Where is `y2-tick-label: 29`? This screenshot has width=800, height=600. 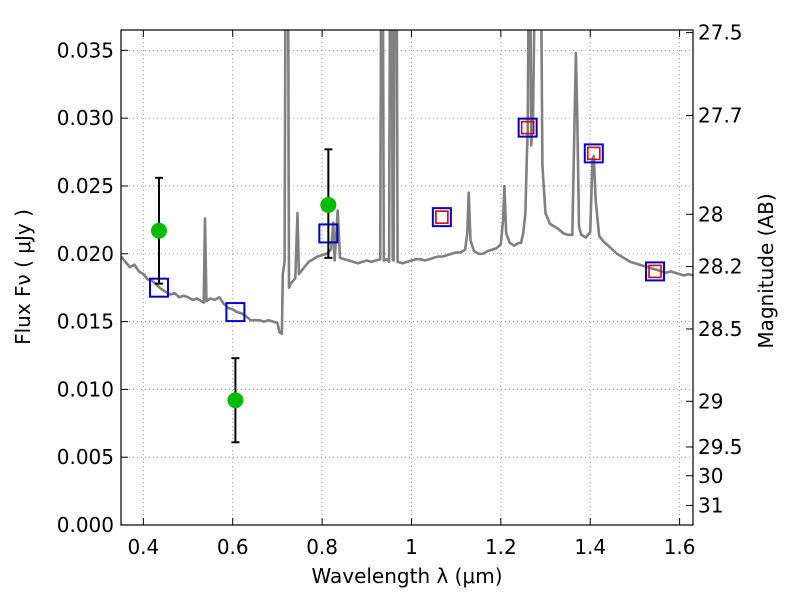
y2-tick-label: 29 is located at coordinates (710, 401).